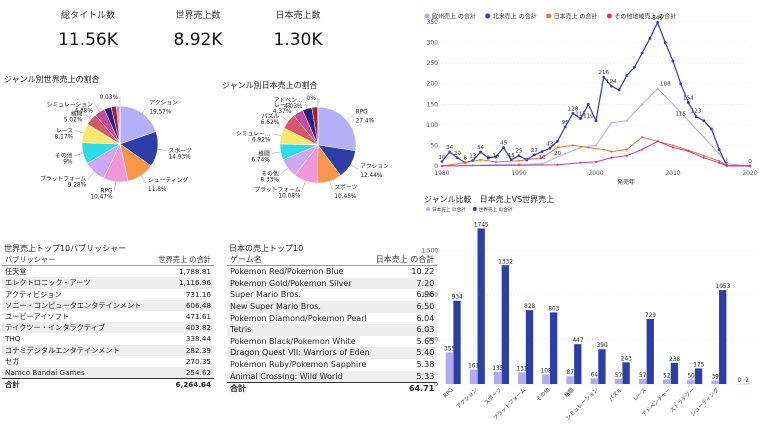 The height and width of the screenshot is (425, 761). Describe the element at coordinates (77, 260) in the screenshot. I see `publishers-header-name: パブリッシャー` at that location.